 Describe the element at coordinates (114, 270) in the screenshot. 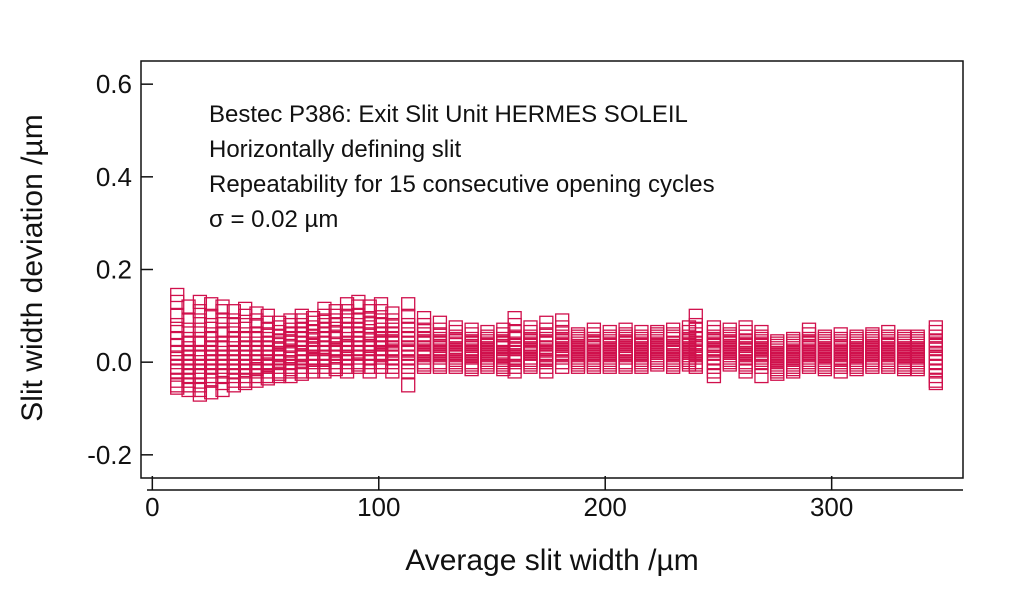

I see `y-tick-label: 0.2` at that location.